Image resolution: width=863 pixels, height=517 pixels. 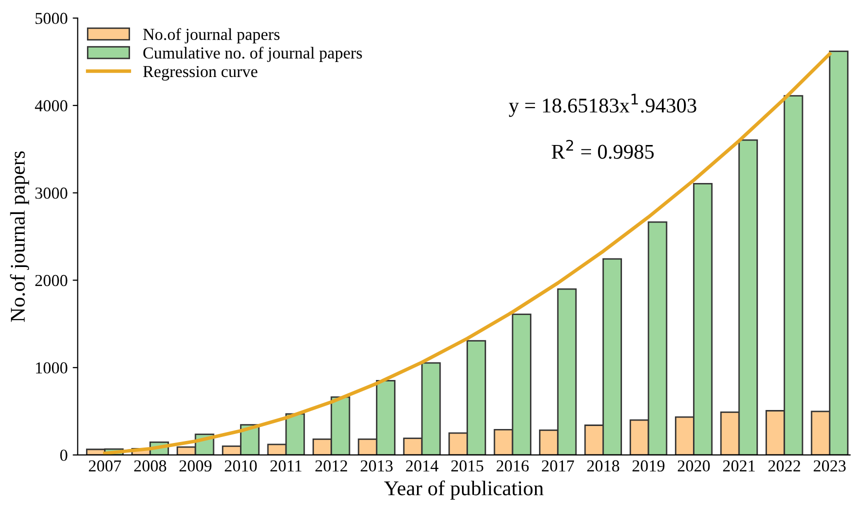 What do you see at coordinates (830, 466) in the screenshot?
I see `x-tick-label: 2023` at bounding box center [830, 466].